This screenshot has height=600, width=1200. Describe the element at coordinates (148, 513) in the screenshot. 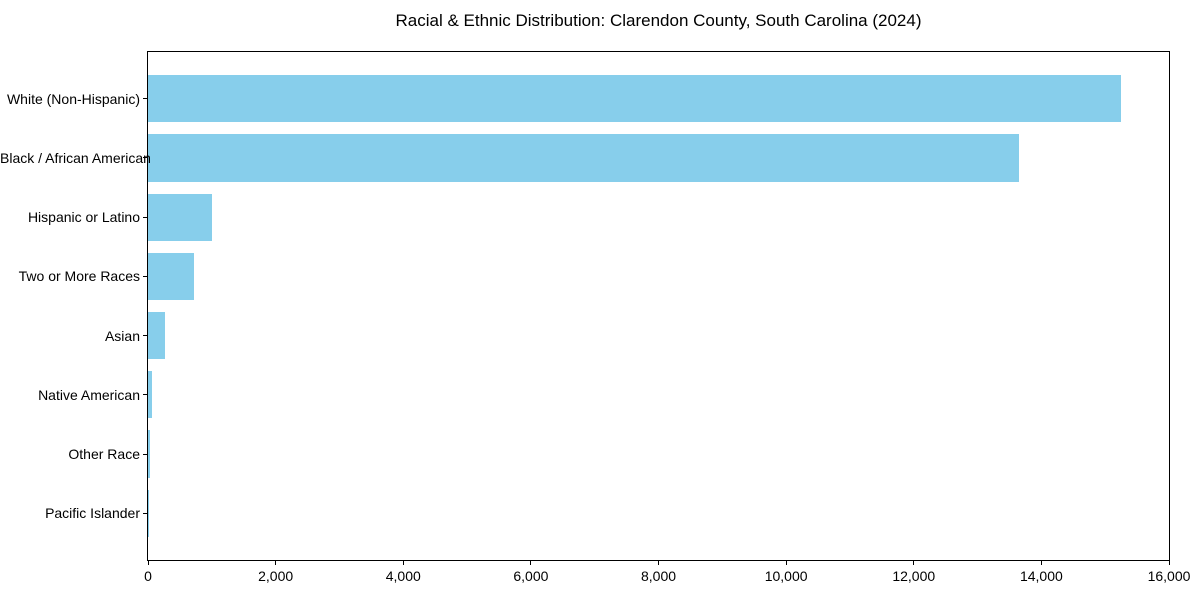

I see `bar-pacific-islander` at that location.